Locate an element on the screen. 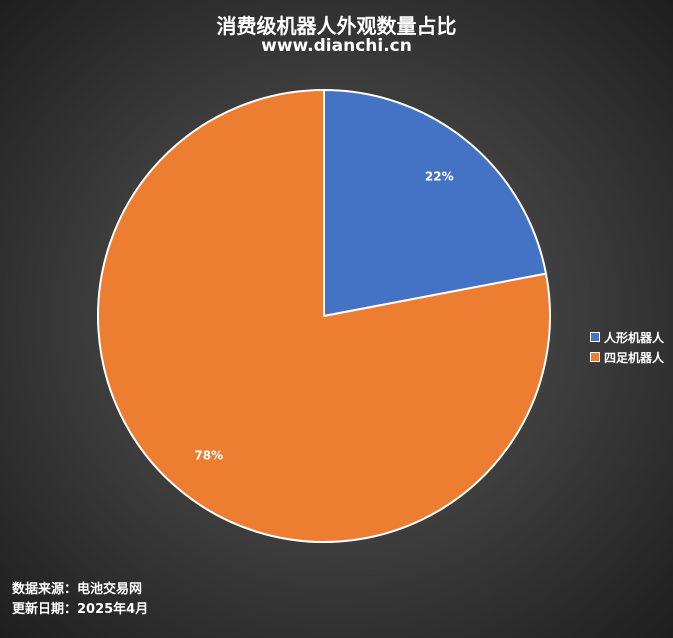 This screenshot has width=673, height=638. legend-item-humanoid: 人形机器人 is located at coordinates (627, 337).